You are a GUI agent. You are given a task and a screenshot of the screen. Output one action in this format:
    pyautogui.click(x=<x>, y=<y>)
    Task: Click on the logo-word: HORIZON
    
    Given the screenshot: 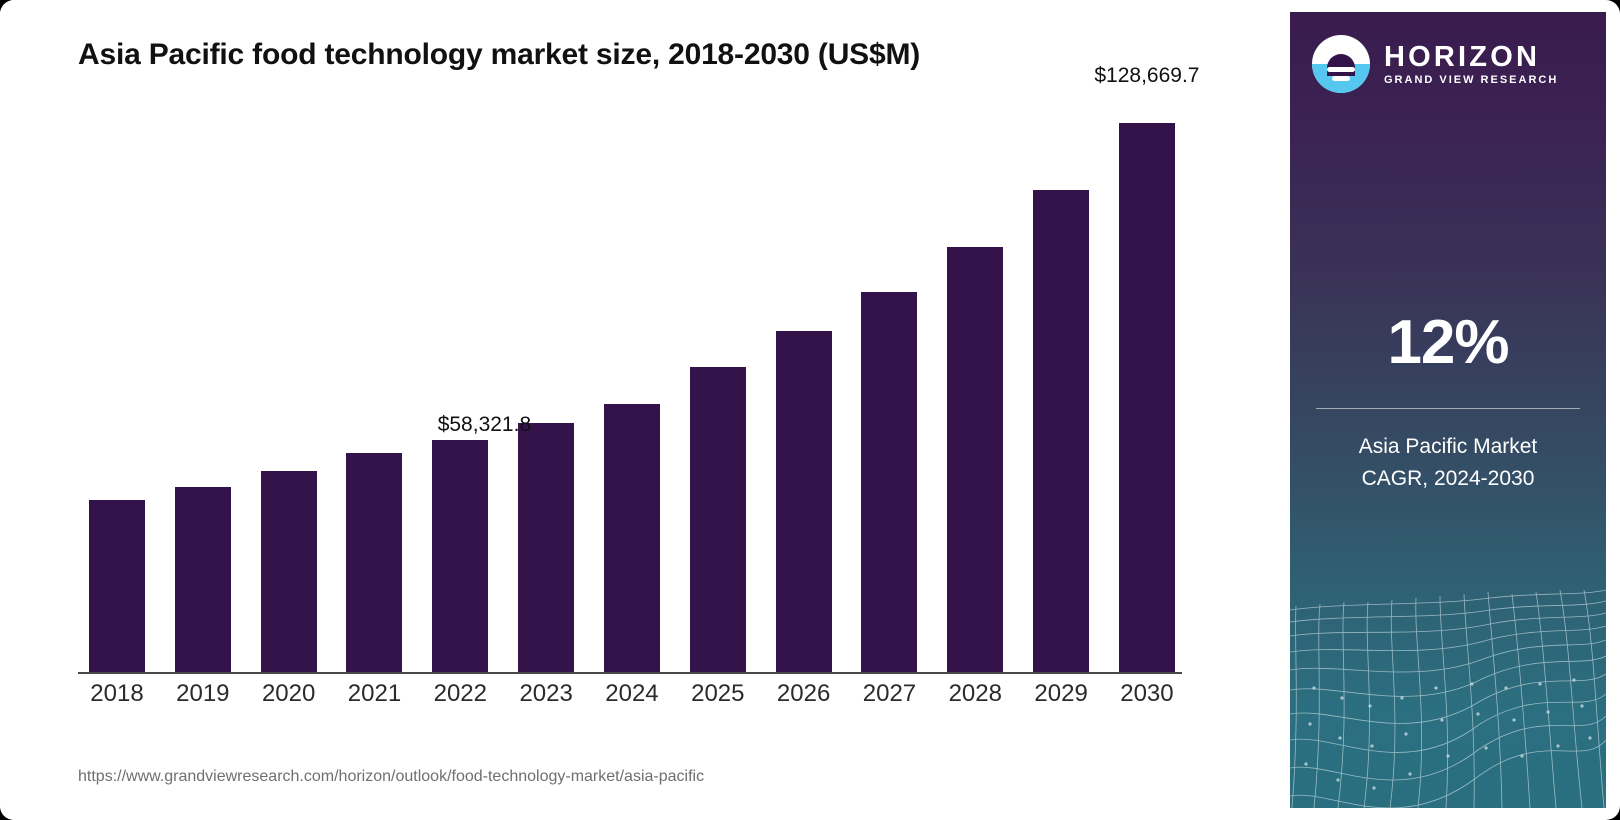 What is the action you would take?
    pyautogui.click(x=1462, y=56)
    